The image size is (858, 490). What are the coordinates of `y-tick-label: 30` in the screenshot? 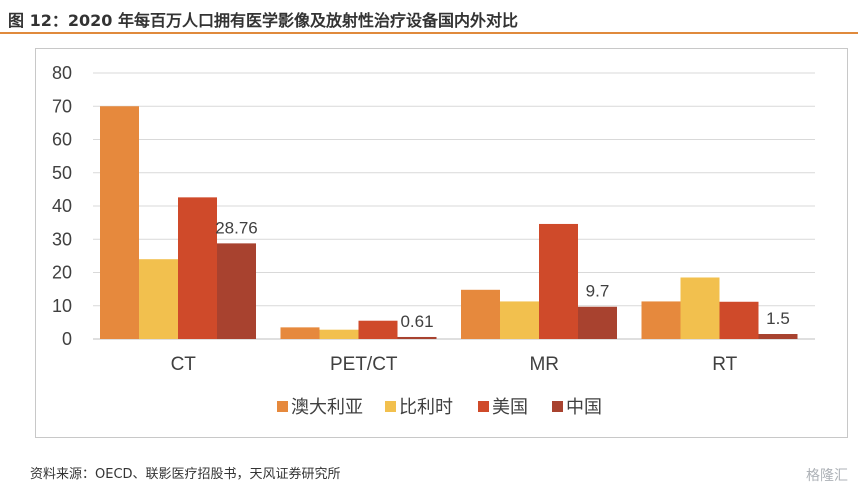 It's located at (62, 239).